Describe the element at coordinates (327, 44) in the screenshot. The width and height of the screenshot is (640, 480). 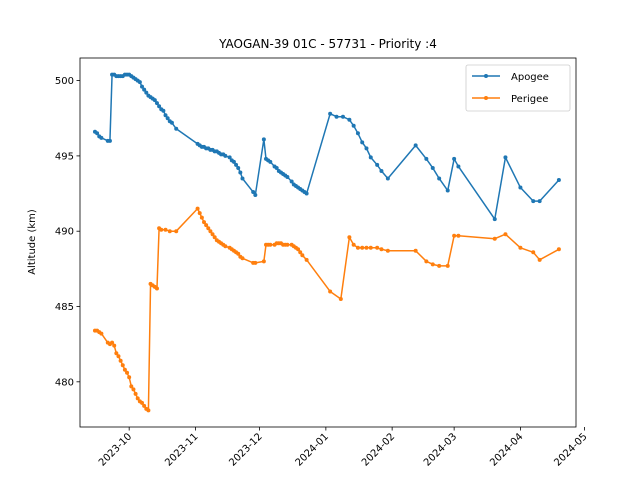
I see `chart-title: YAOGAN-39 01C - 57731 - Priority :4` at that location.